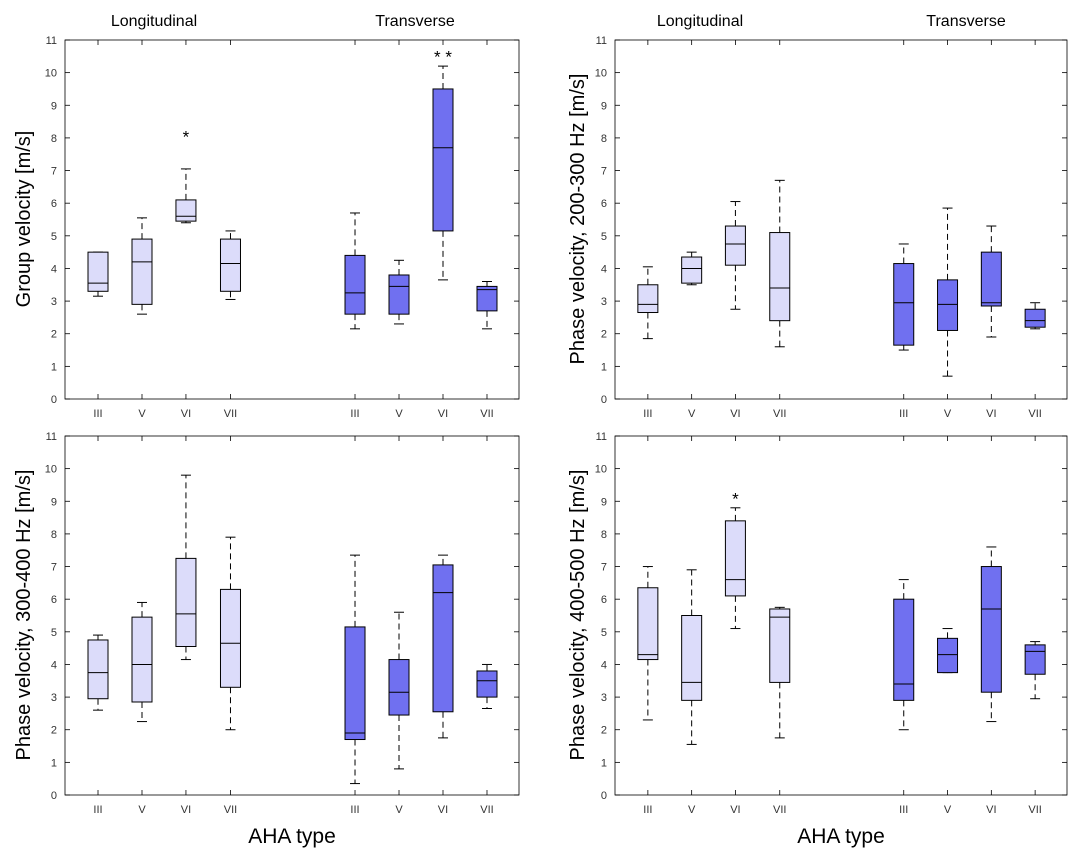  Describe the element at coordinates (24, 615) in the screenshot. I see `y-axis-title: Phase velocity, 300-400 Hz [m/s]` at that location.